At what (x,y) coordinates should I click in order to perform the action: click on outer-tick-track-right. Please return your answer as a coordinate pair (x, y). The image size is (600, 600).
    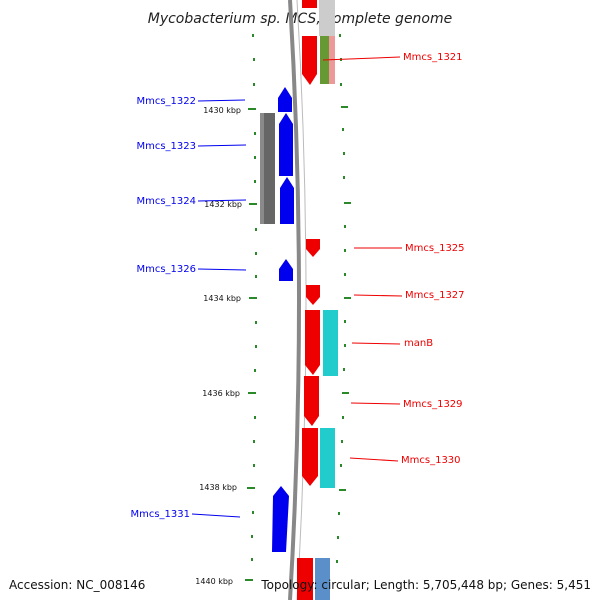
    Looking at the image, I should click on (343, 298).